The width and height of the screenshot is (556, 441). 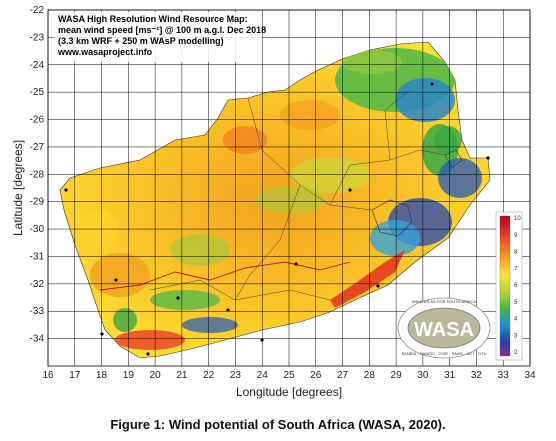 What do you see at coordinates (516, 320) in the screenshot?
I see `colorbar-tick-label: 4` at bounding box center [516, 320].